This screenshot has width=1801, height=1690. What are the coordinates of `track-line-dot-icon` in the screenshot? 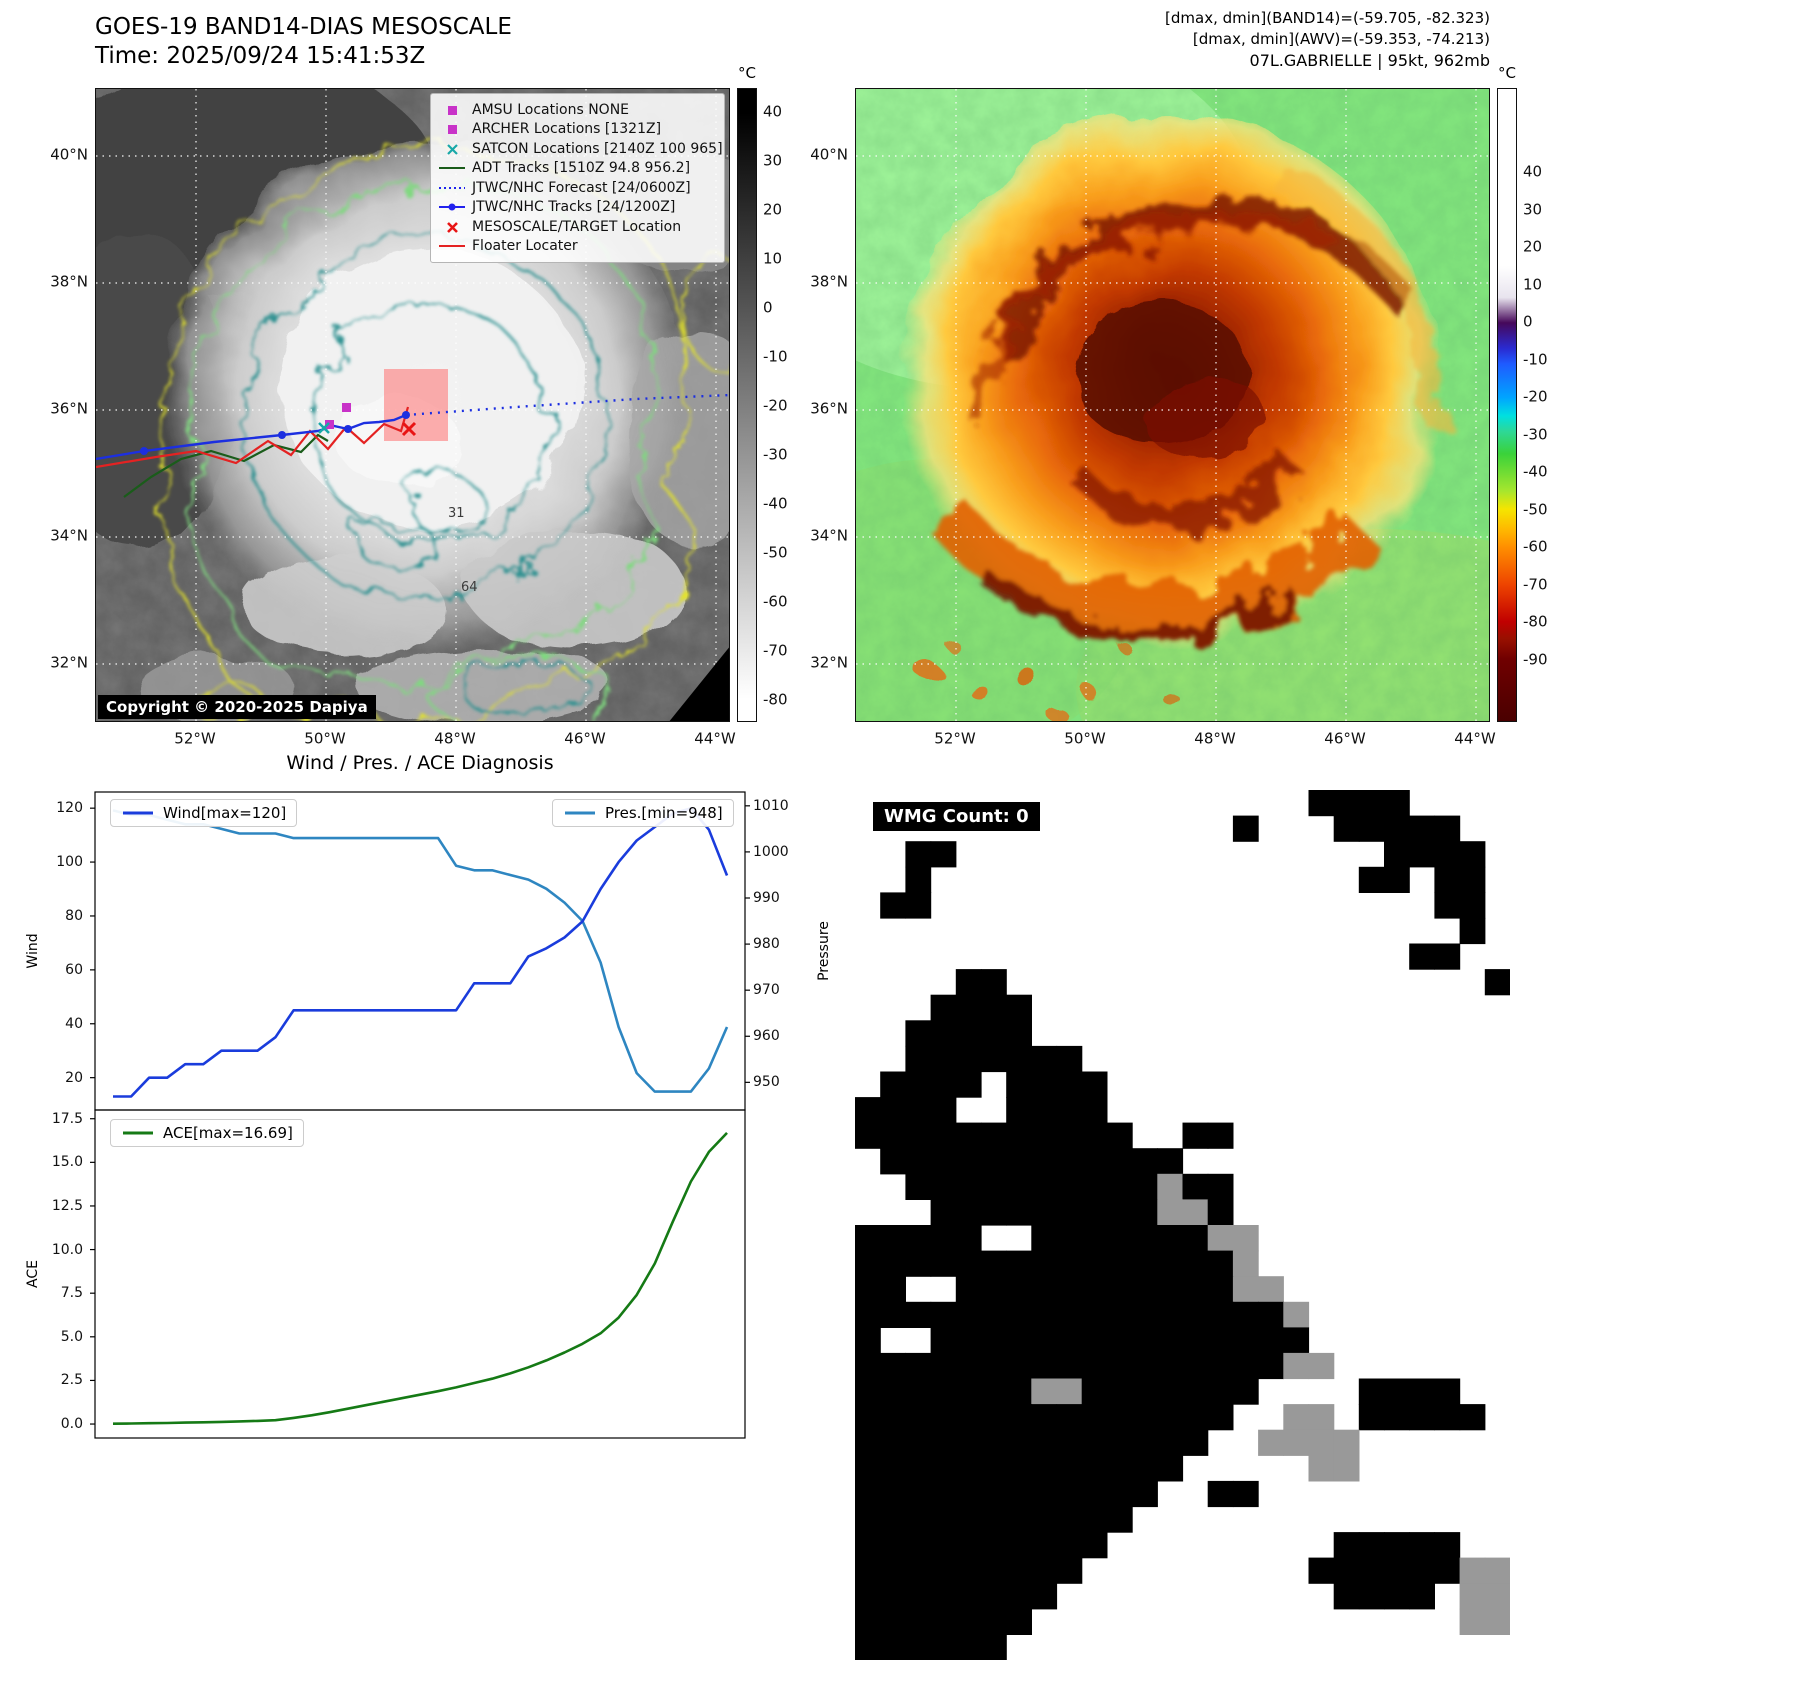 It's located at (452, 207).